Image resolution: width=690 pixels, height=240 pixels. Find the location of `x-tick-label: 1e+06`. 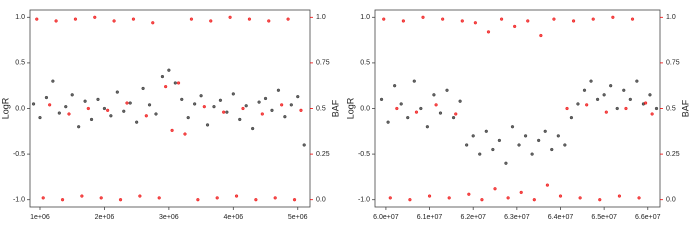

x-tick-label: 1e+06 is located at coordinates (40, 217).